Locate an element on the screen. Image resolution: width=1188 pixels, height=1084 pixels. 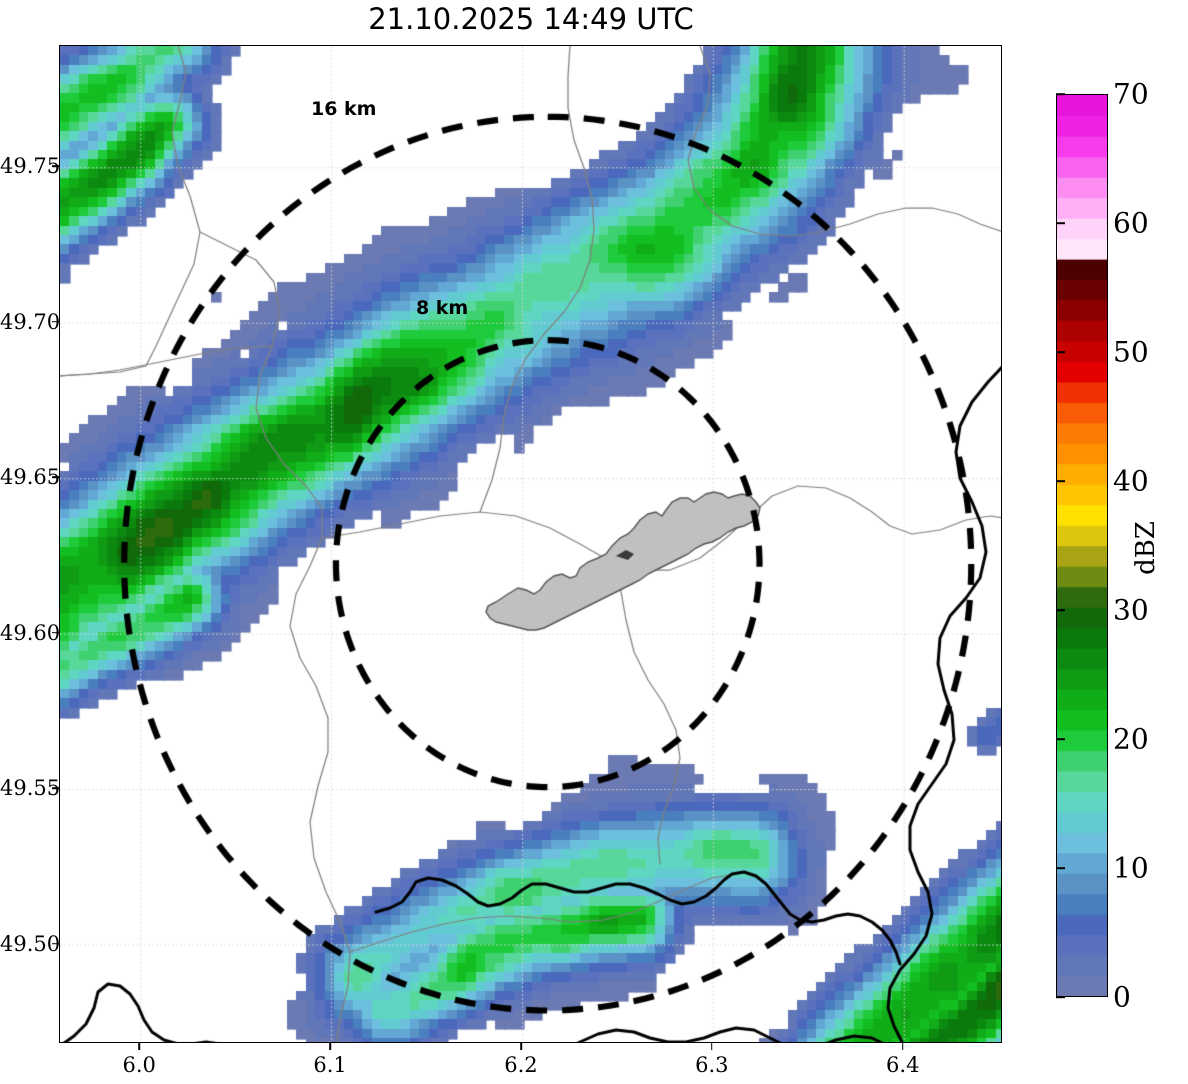
y-tick-label: 49.65 is located at coordinates (30, 477).